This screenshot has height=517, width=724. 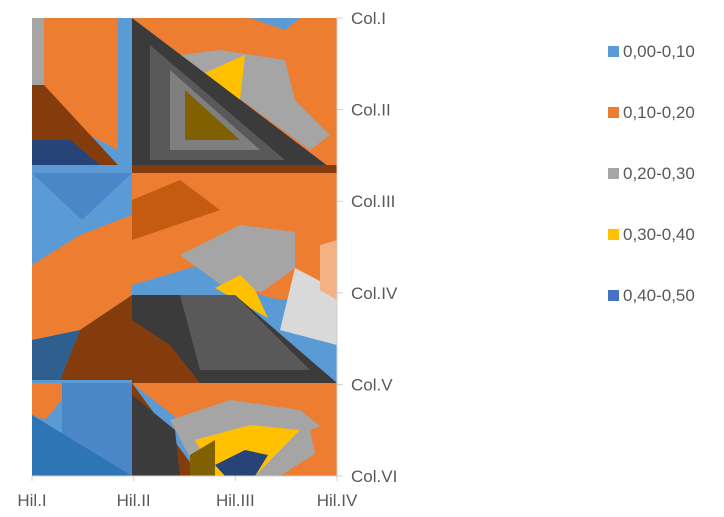 I want to click on legend-entry-label: 0,40-0,50, so click(x=659, y=295).